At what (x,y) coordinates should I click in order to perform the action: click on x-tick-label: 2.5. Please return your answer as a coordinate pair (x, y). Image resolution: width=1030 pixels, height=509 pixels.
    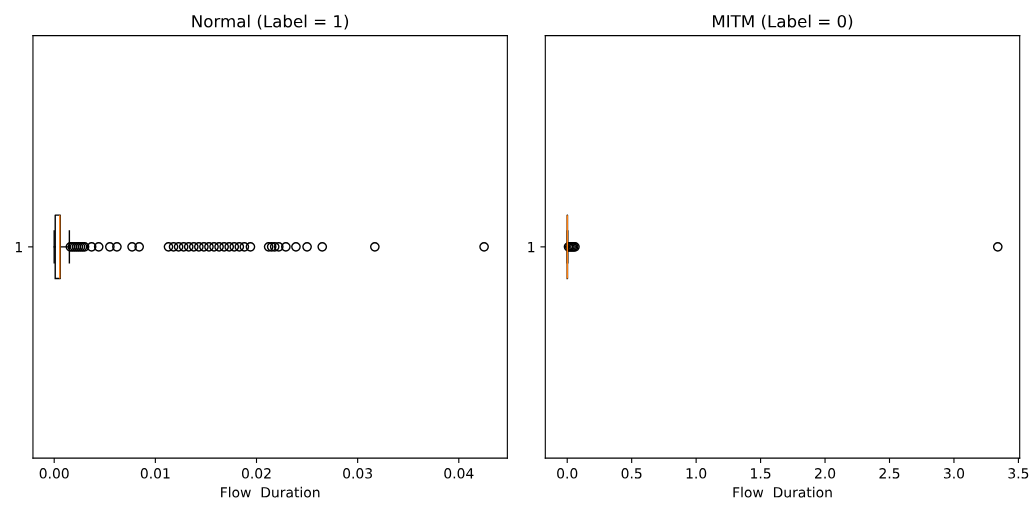
    Looking at the image, I should click on (889, 473).